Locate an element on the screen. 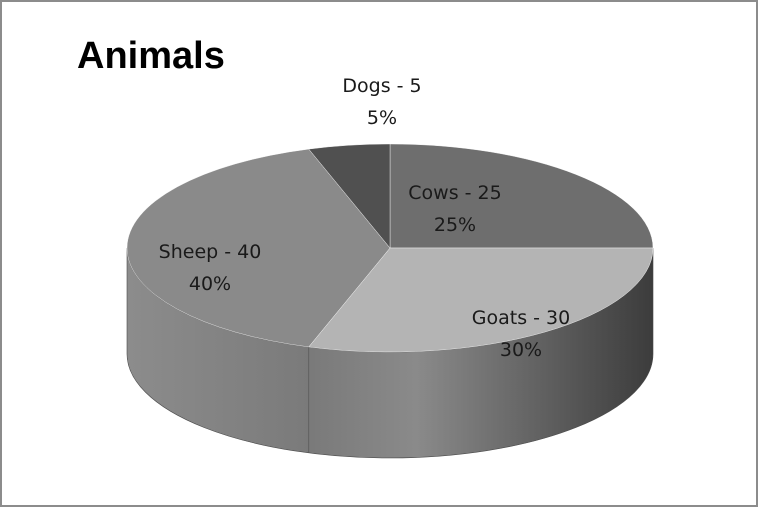 Image resolution: width=764 pixels, height=512 pixels. data-label-sheep: Sheep - 40 is located at coordinates (210, 252).